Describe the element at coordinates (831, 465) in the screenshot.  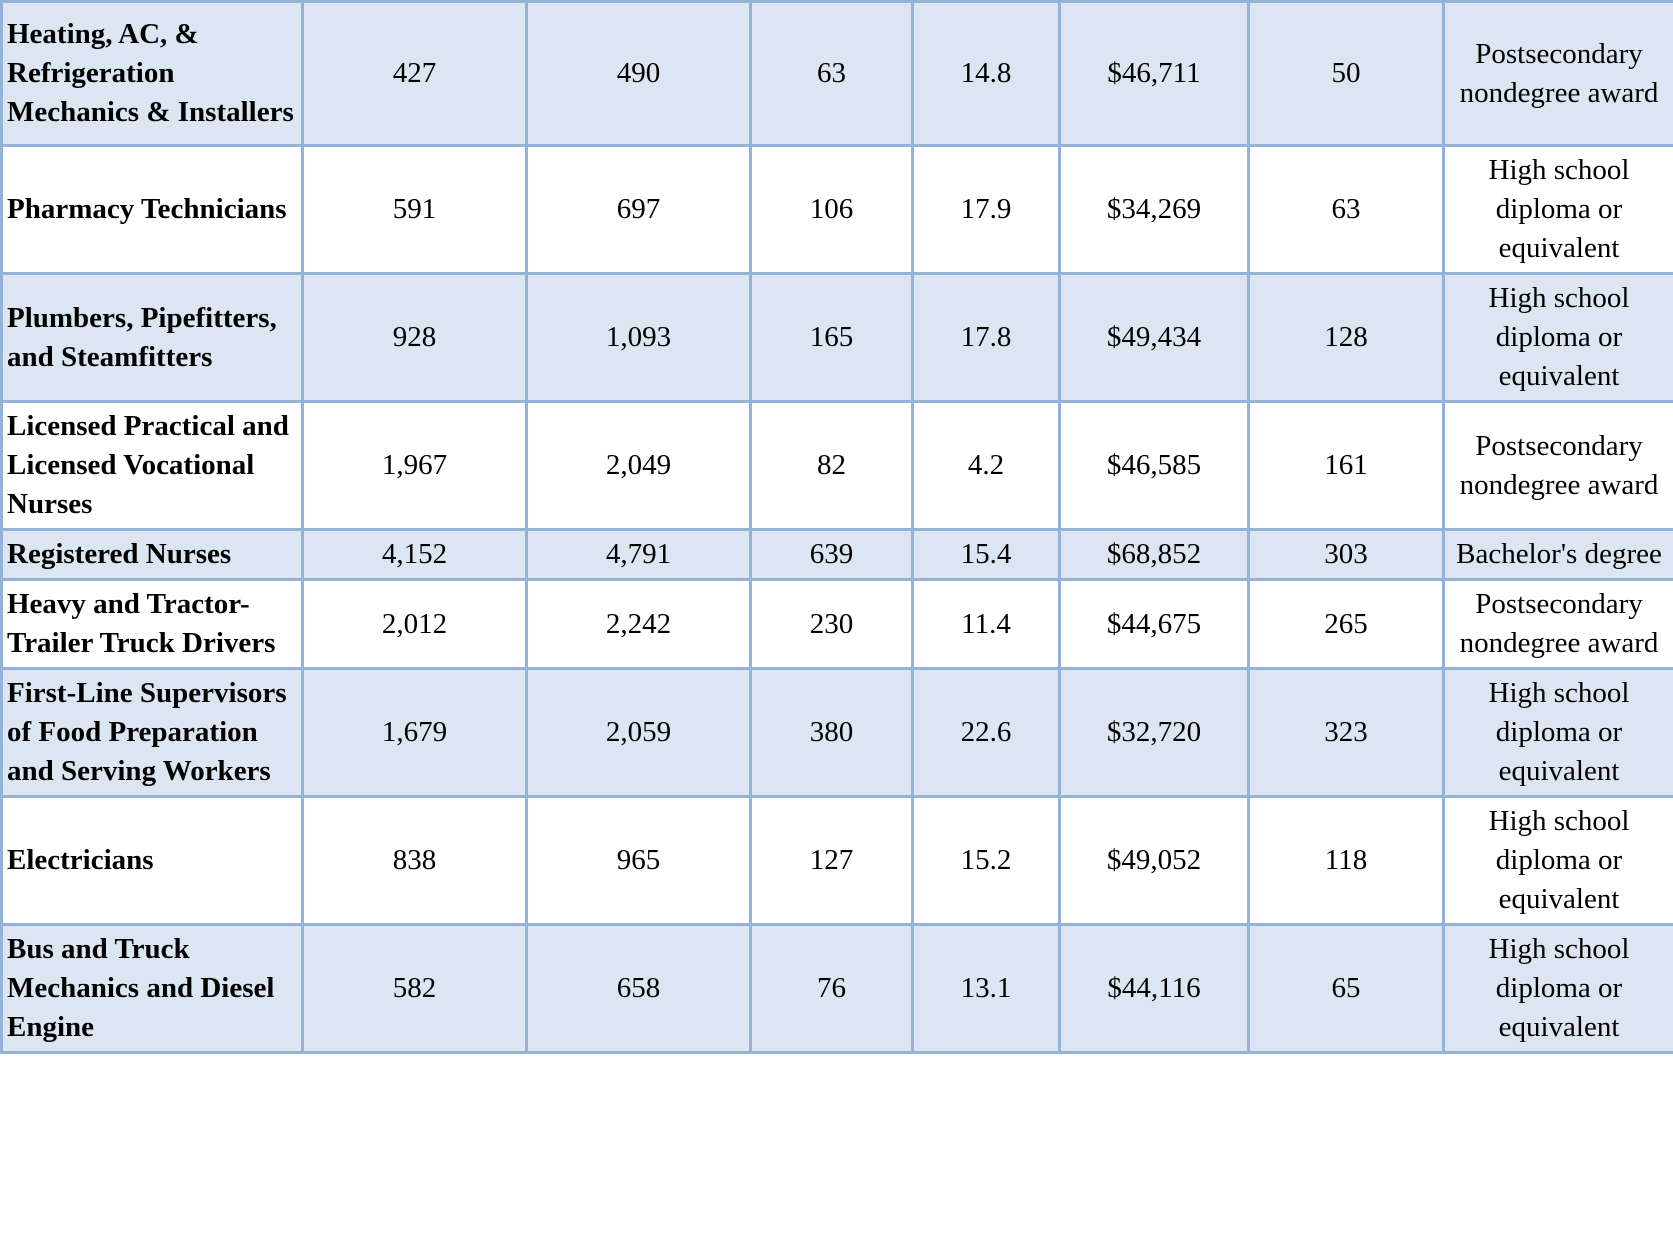
I see `value-cell: 82` at that location.